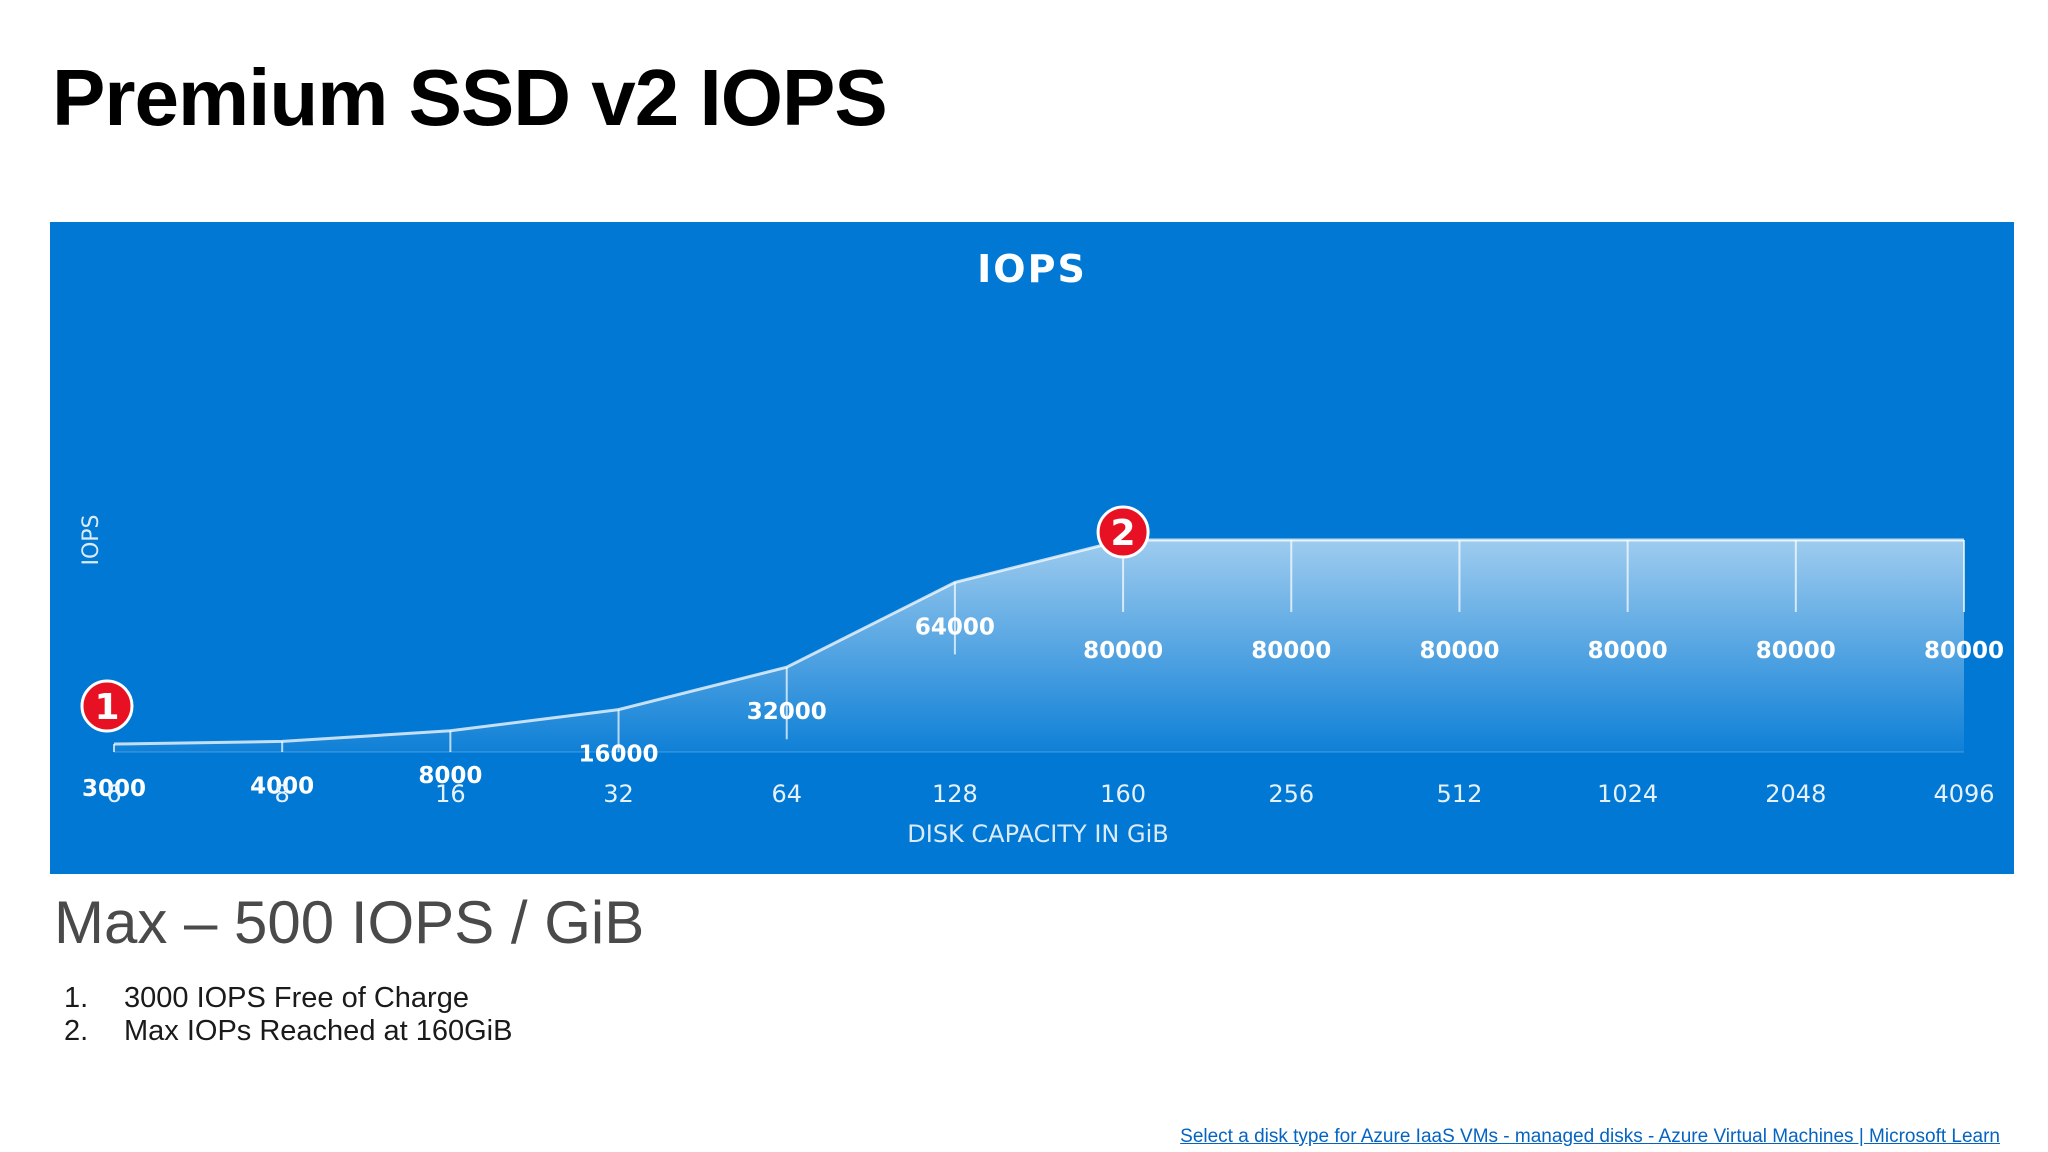  Describe the element at coordinates (450, 794) in the screenshot. I see `x-tick-label: 16` at that location.